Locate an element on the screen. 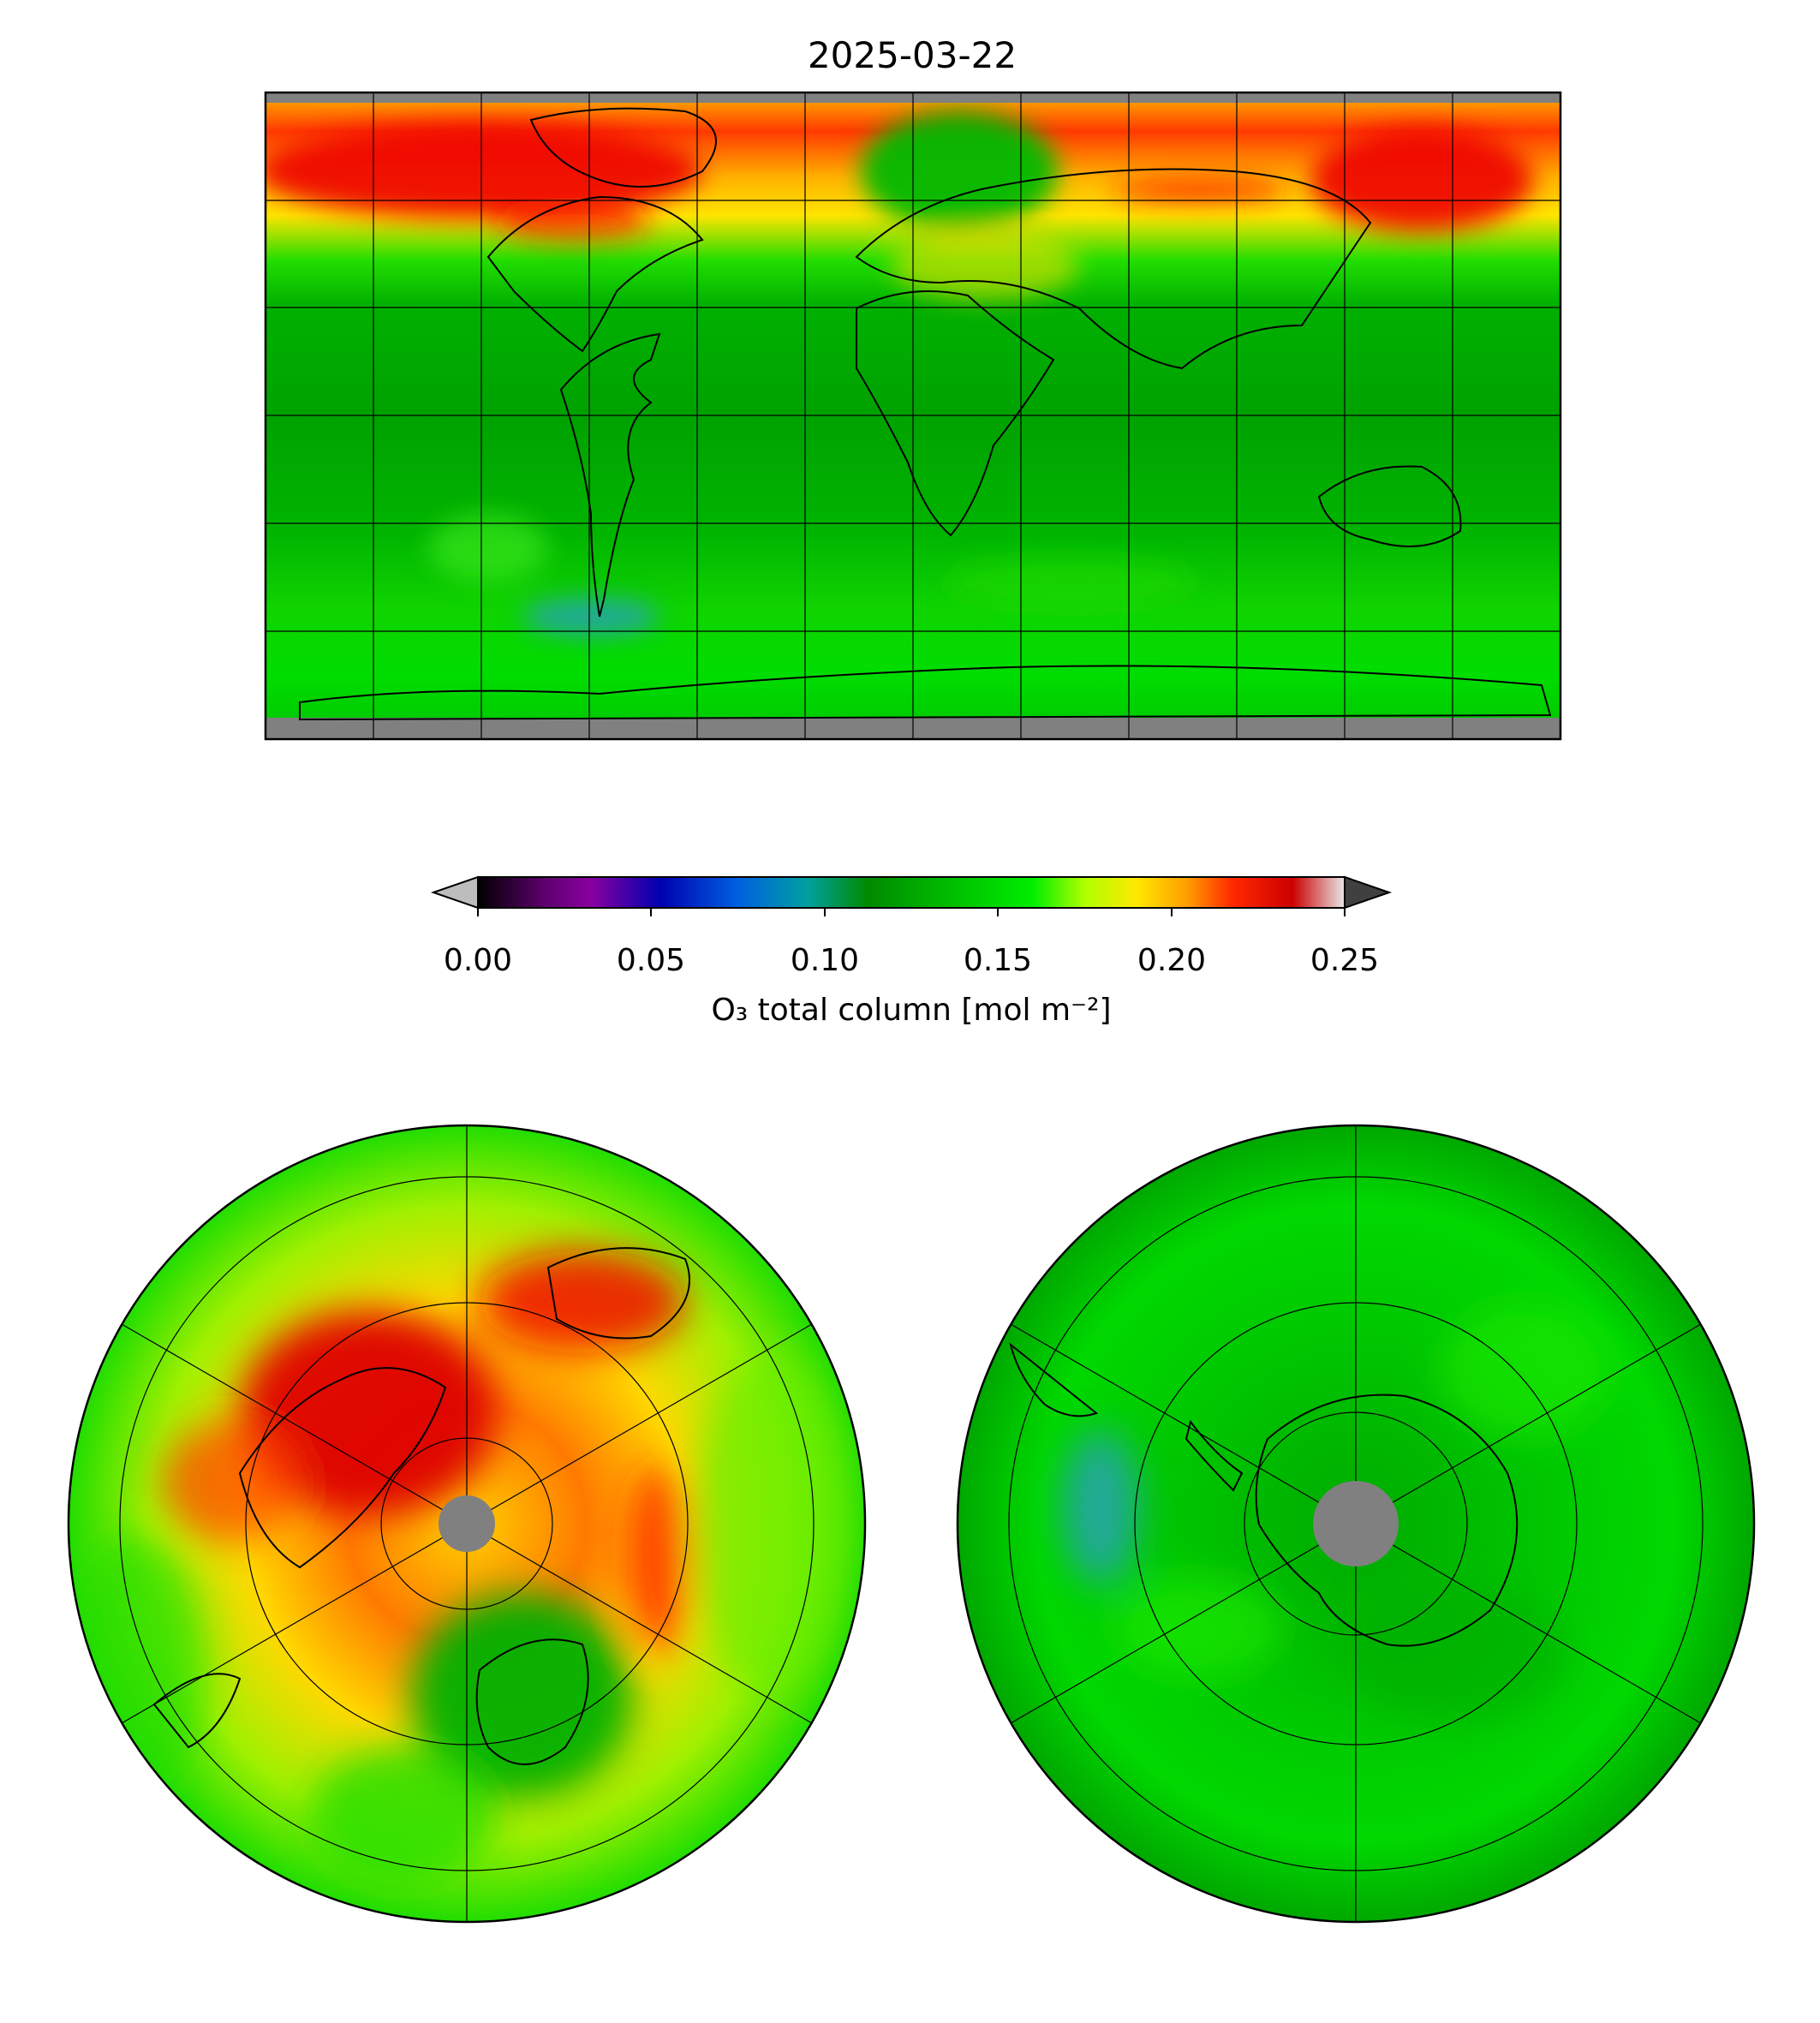  south-pole-gap is located at coordinates (1356, 1523).